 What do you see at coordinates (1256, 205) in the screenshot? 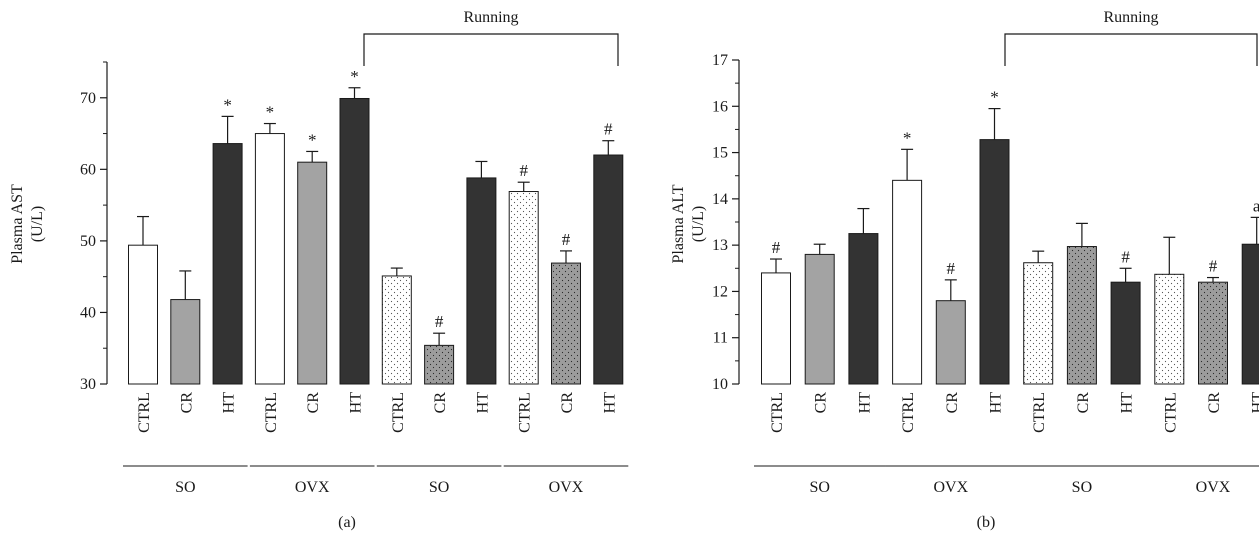
I see `significance-mark: a` at bounding box center [1256, 205].